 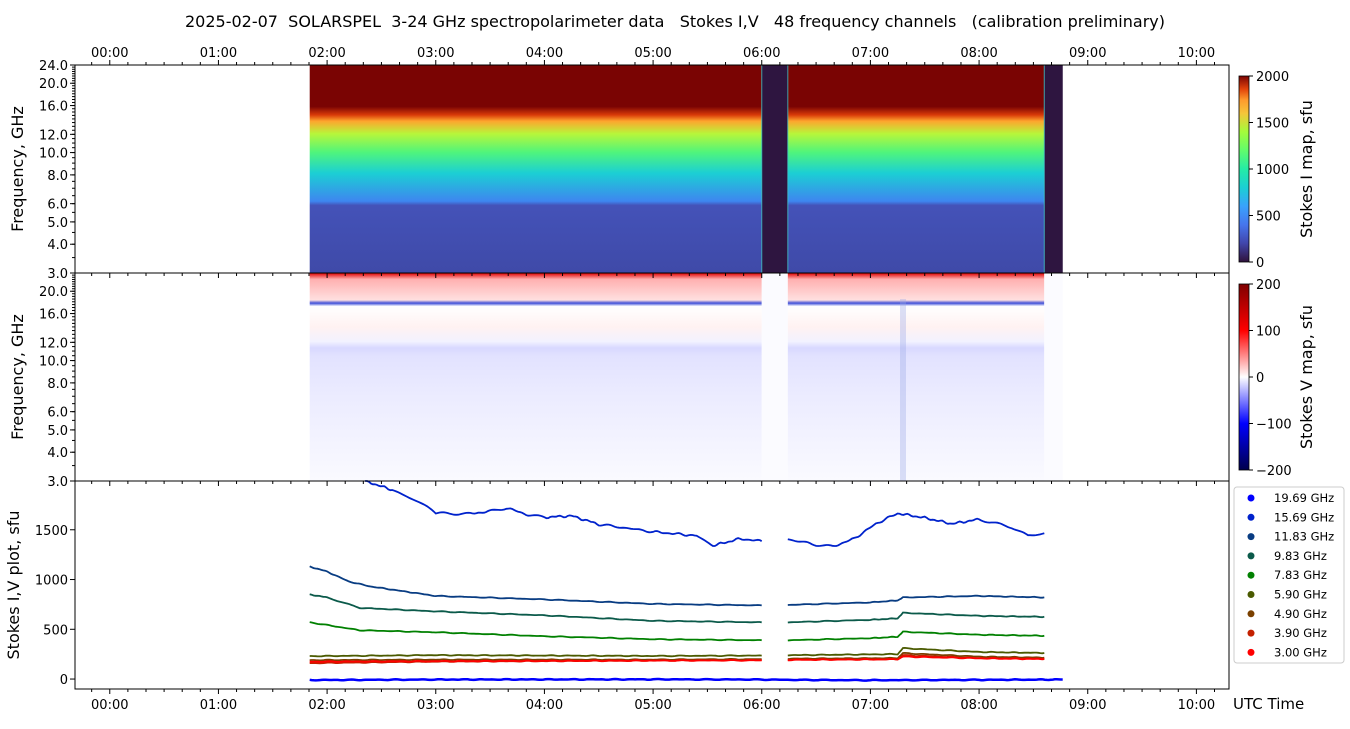 I want to click on x-tick-label-bottom: 10:00, so click(x=1196, y=705).